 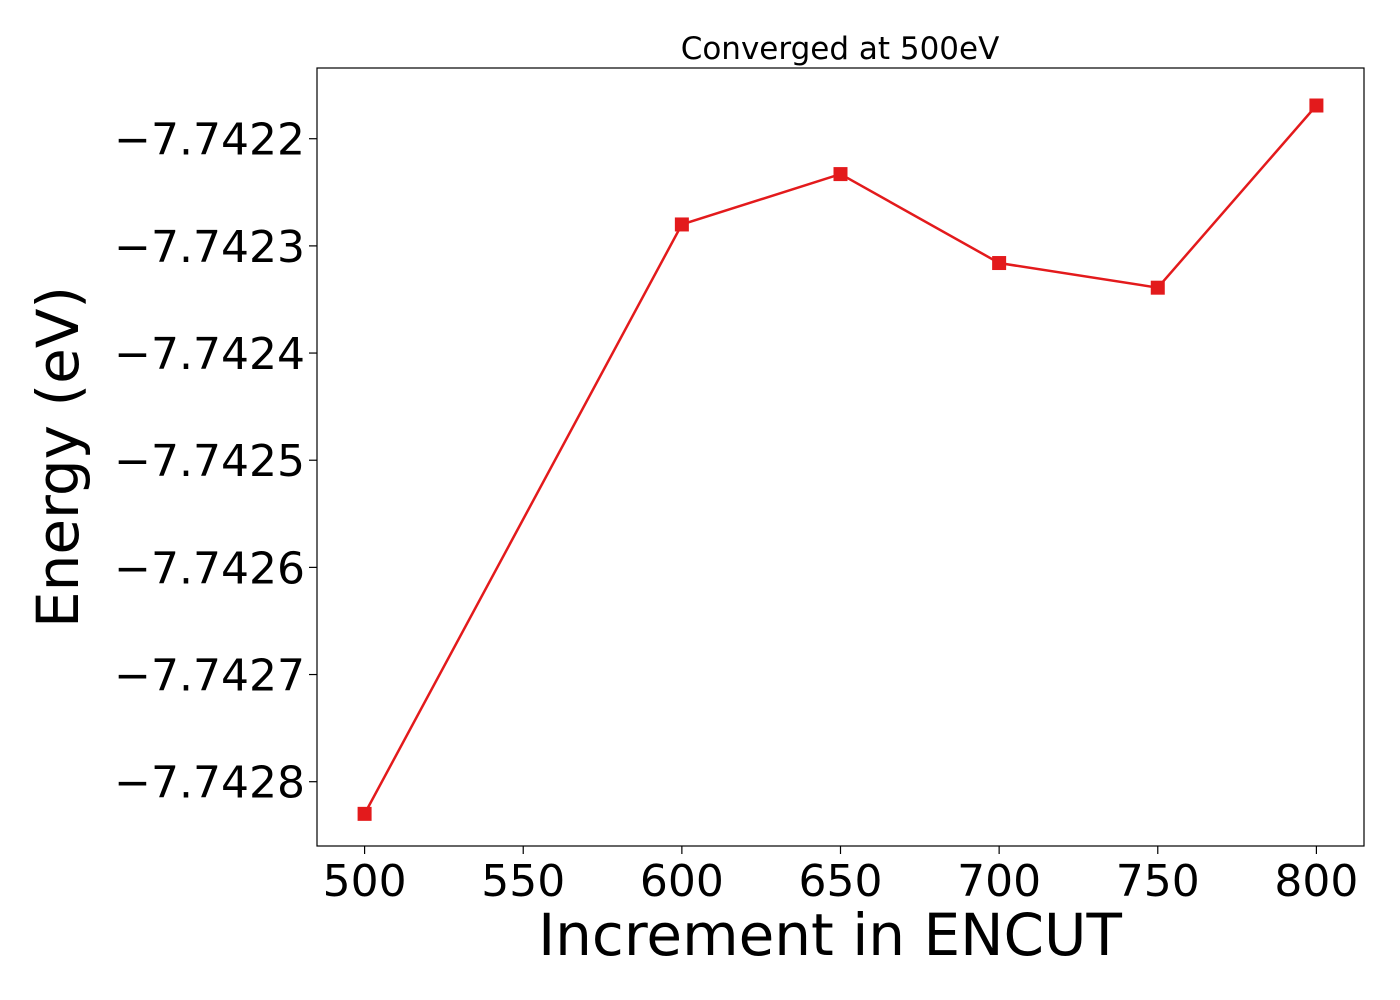 I want to click on x-tick-label: 650, so click(x=841, y=881).